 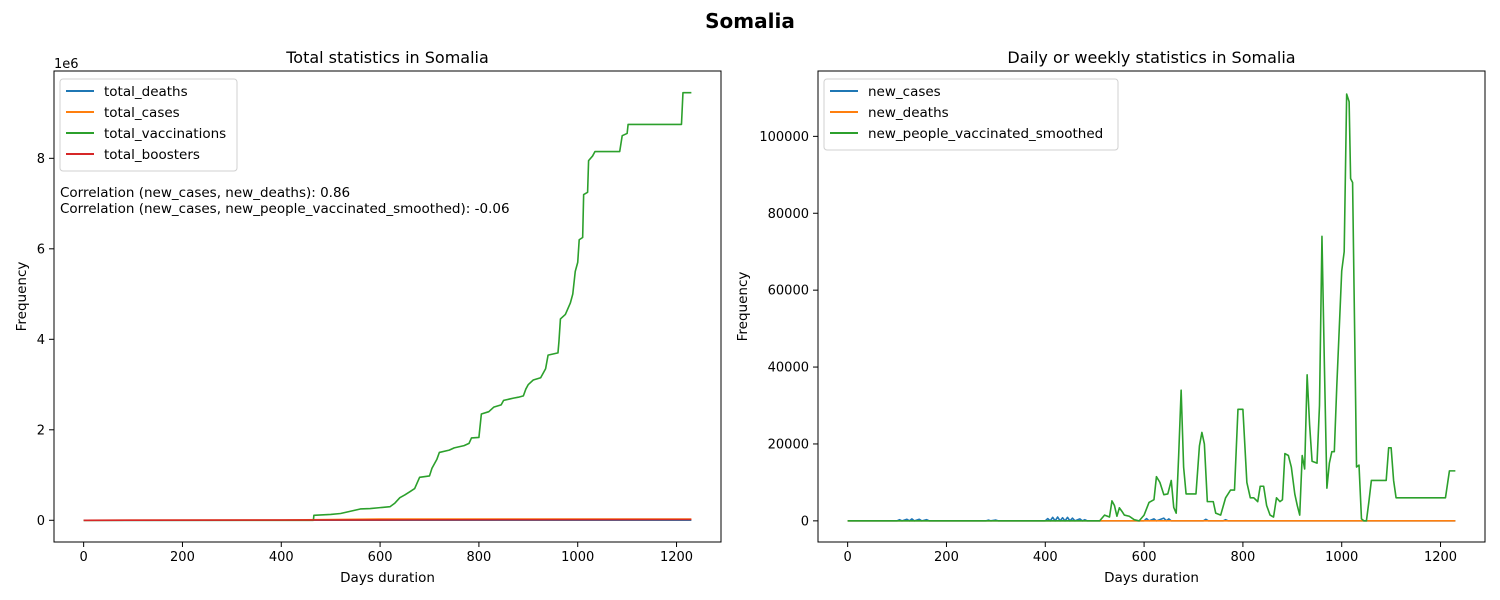 I want to click on legend-label-new-people-vaccinated-smoothed: new_people_vaccinated_smoothed, so click(x=985, y=134).